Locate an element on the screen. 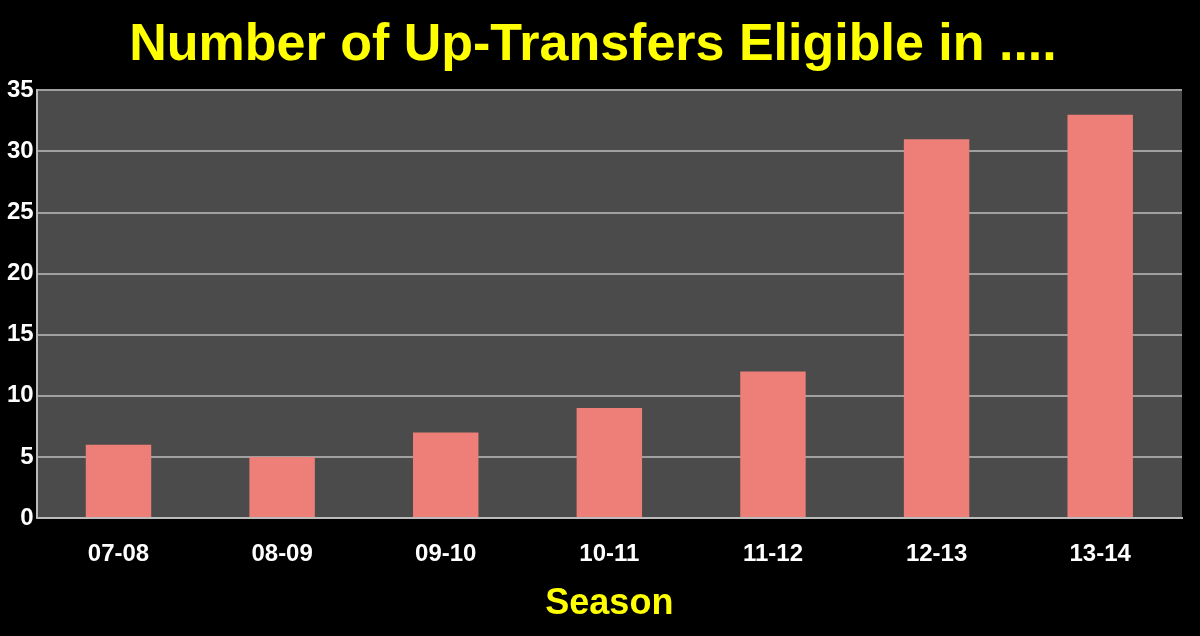 The width and height of the screenshot is (1200, 636). y-tick-label: 30 is located at coordinates (20, 150).